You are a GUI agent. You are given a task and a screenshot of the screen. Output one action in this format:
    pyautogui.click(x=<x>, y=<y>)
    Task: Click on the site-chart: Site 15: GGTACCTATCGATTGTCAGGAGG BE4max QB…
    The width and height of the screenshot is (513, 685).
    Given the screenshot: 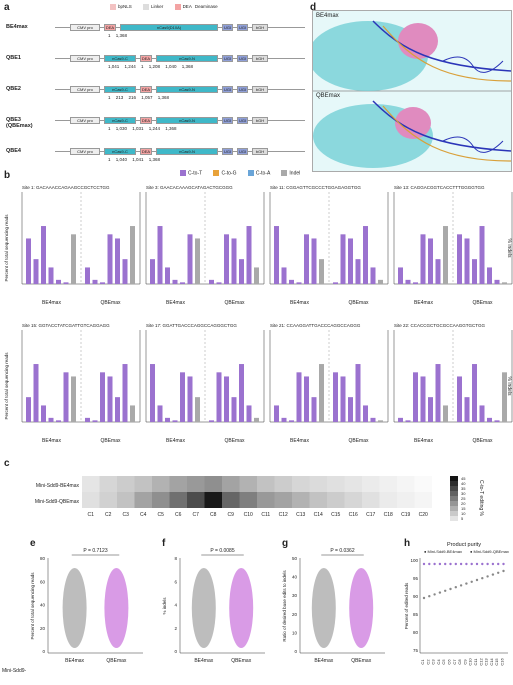 What is the action you would take?
    pyautogui.click(x=81, y=383)
    